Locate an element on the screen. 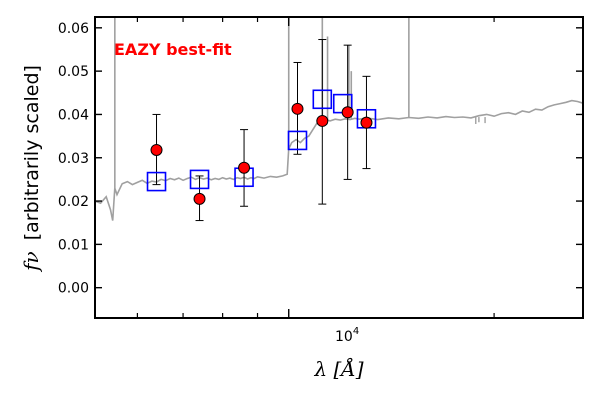 This screenshot has height=400, width=600. annotation-label: EAZY best-fit is located at coordinates (173, 49).